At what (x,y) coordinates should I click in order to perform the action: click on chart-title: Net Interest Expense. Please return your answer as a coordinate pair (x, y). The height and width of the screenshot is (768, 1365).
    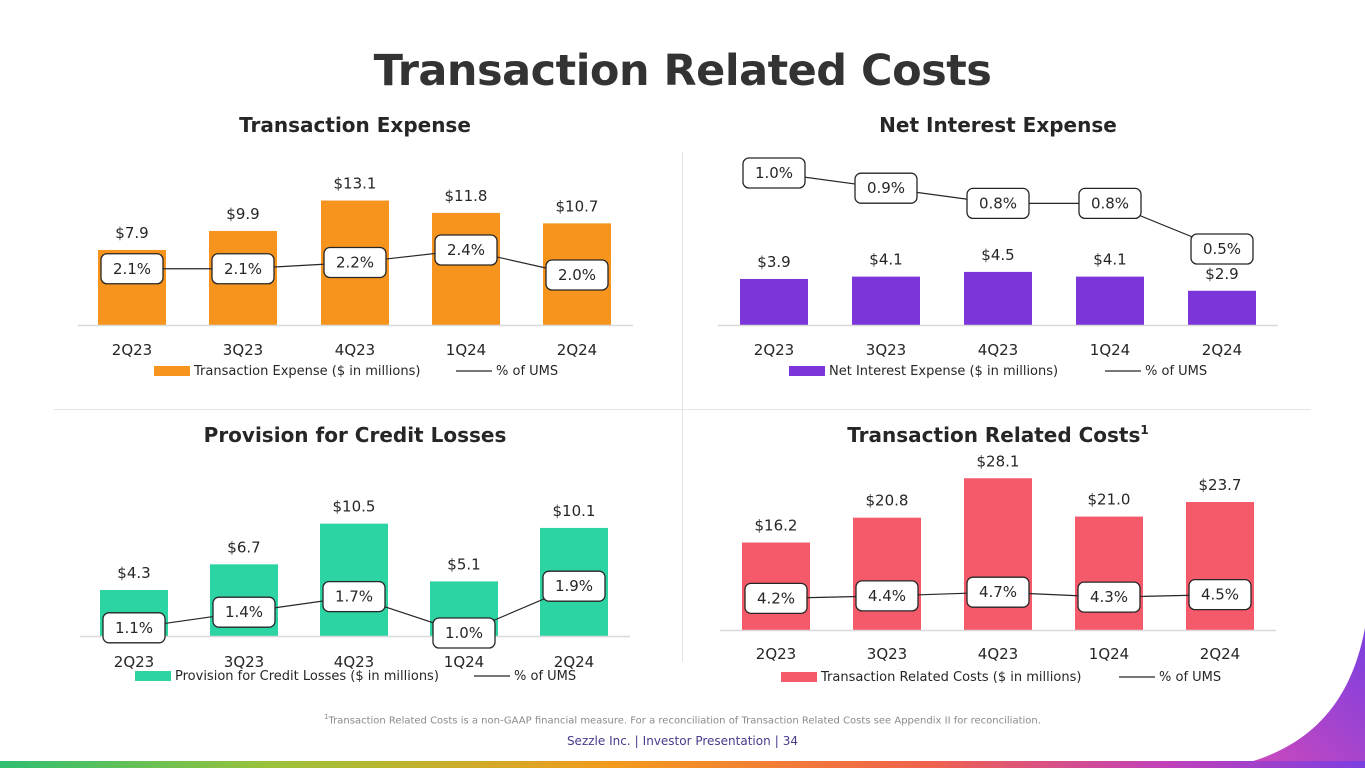
    Looking at the image, I should click on (998, 125).